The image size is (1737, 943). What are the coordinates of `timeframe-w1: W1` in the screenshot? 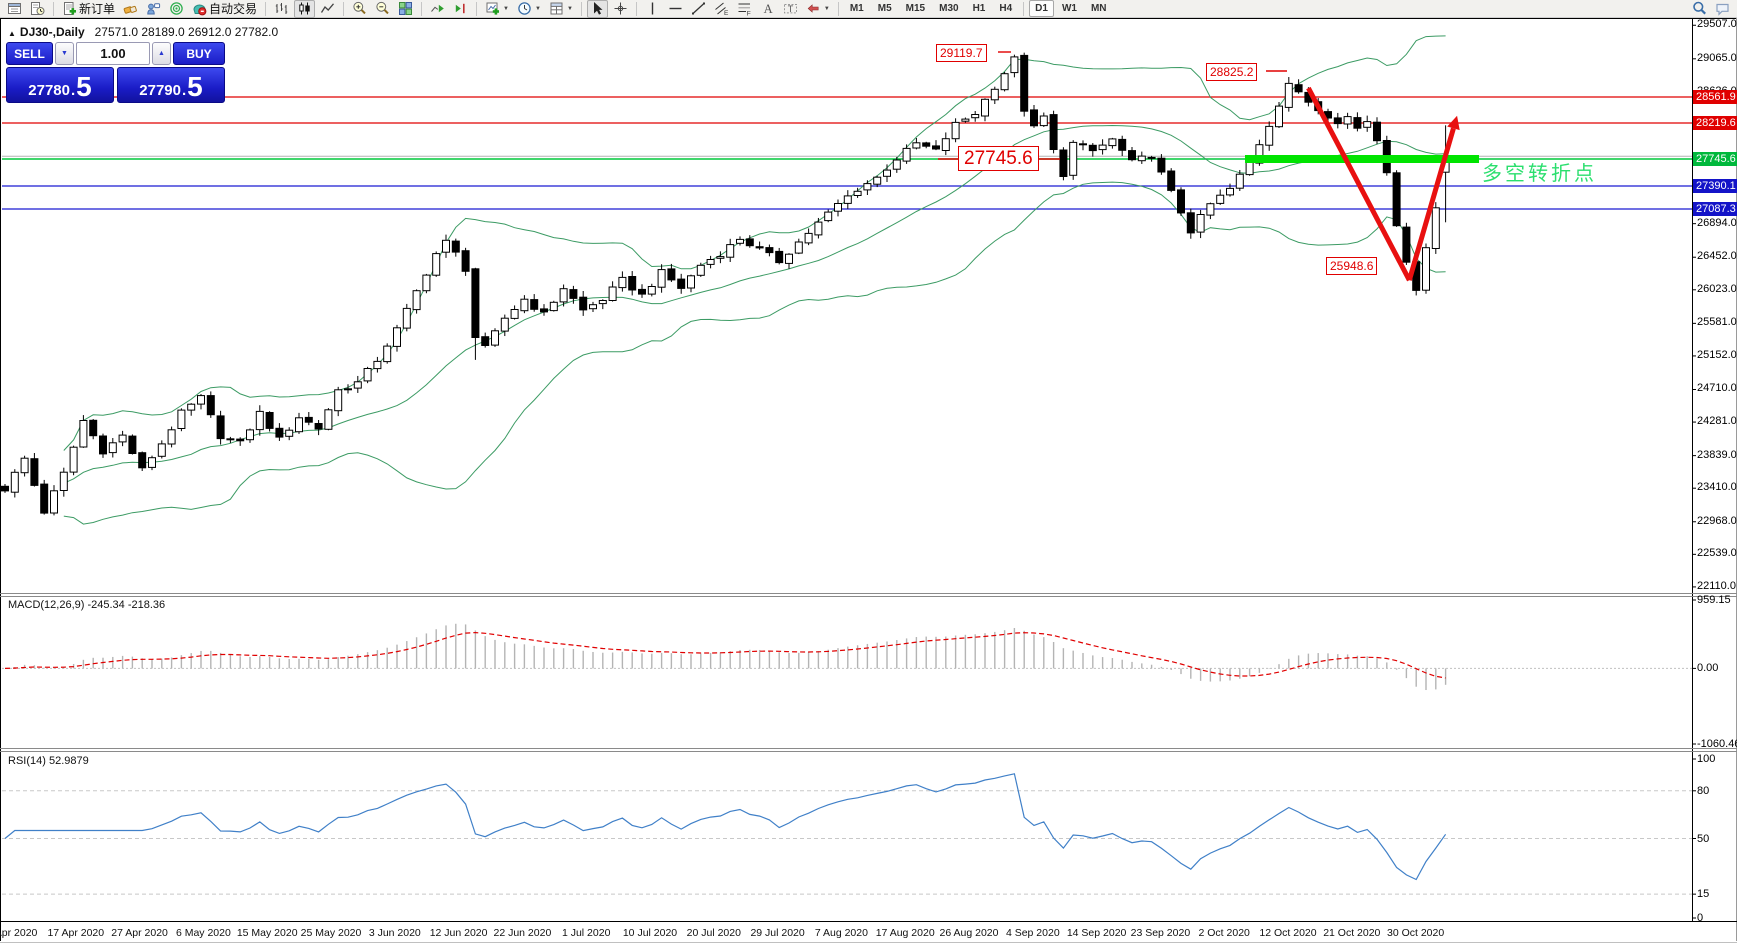 It's located at (1069, 8).